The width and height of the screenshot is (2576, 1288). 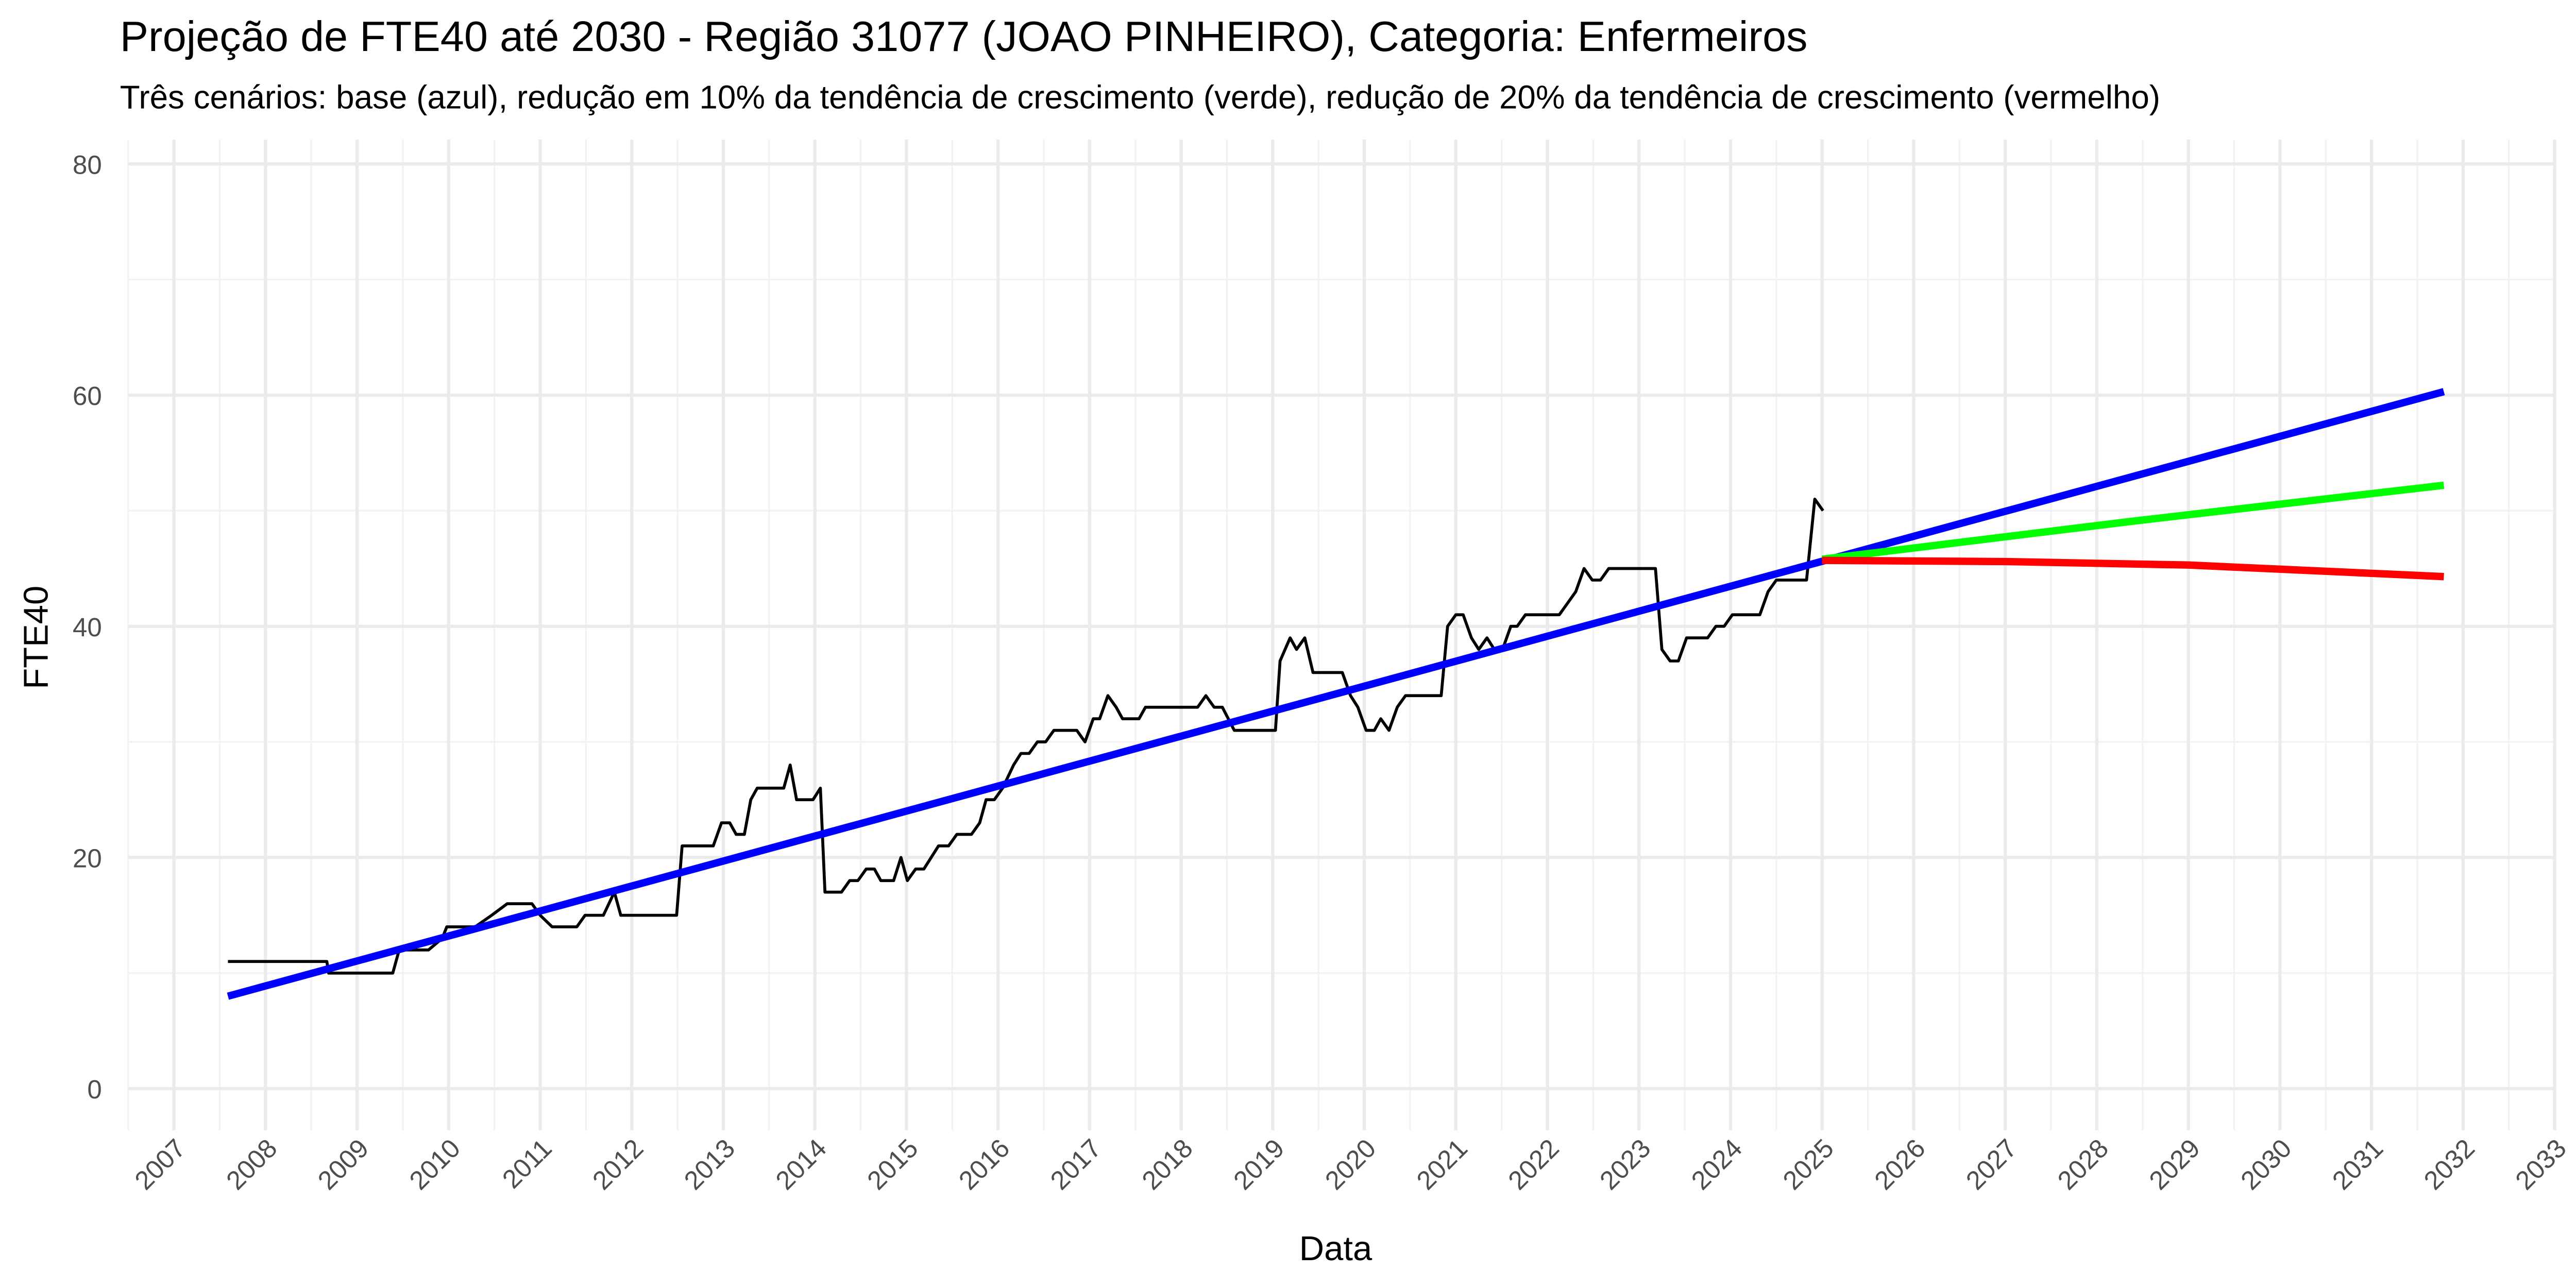 I want to click on y-tick-label: 20, so click(x=87, y=858).